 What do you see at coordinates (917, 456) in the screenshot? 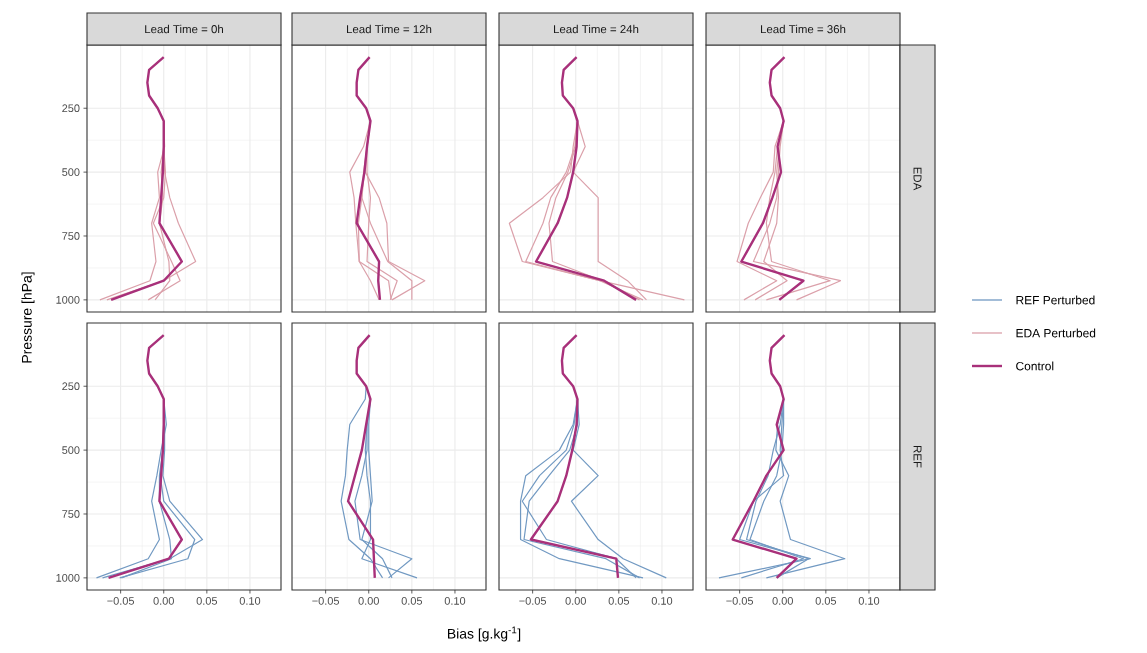
I see `y2-axis-title: REF` at bounding box center [917, 456].